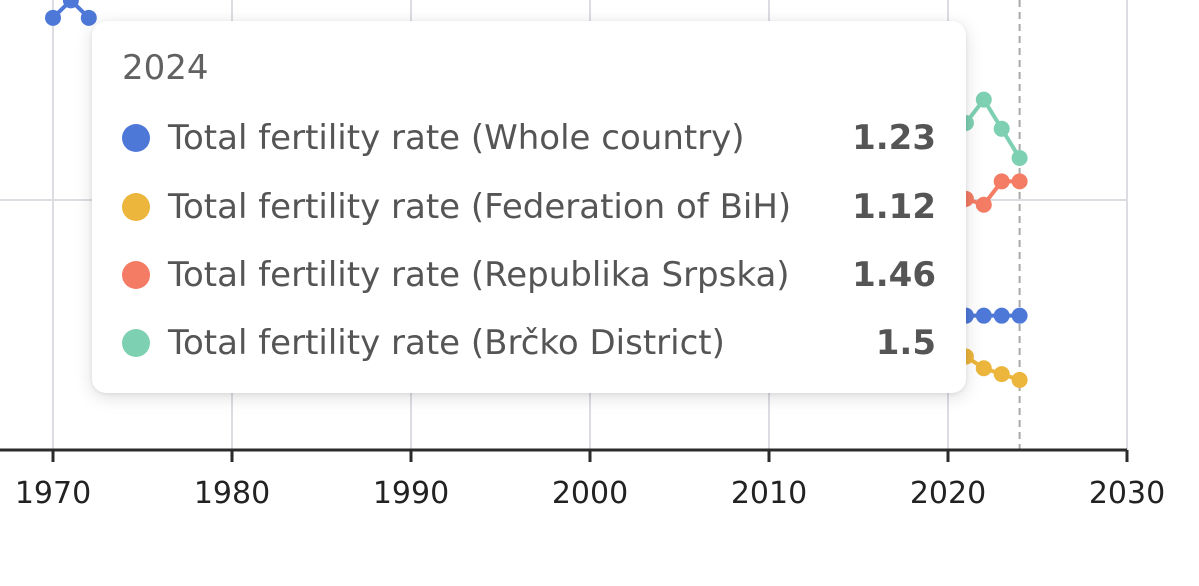 The image size is (1199, 586). What do you see at coordinates (53, 493) in the screenshot?
I see `x-tick-label: 1970` at bounding box center [53, 493].